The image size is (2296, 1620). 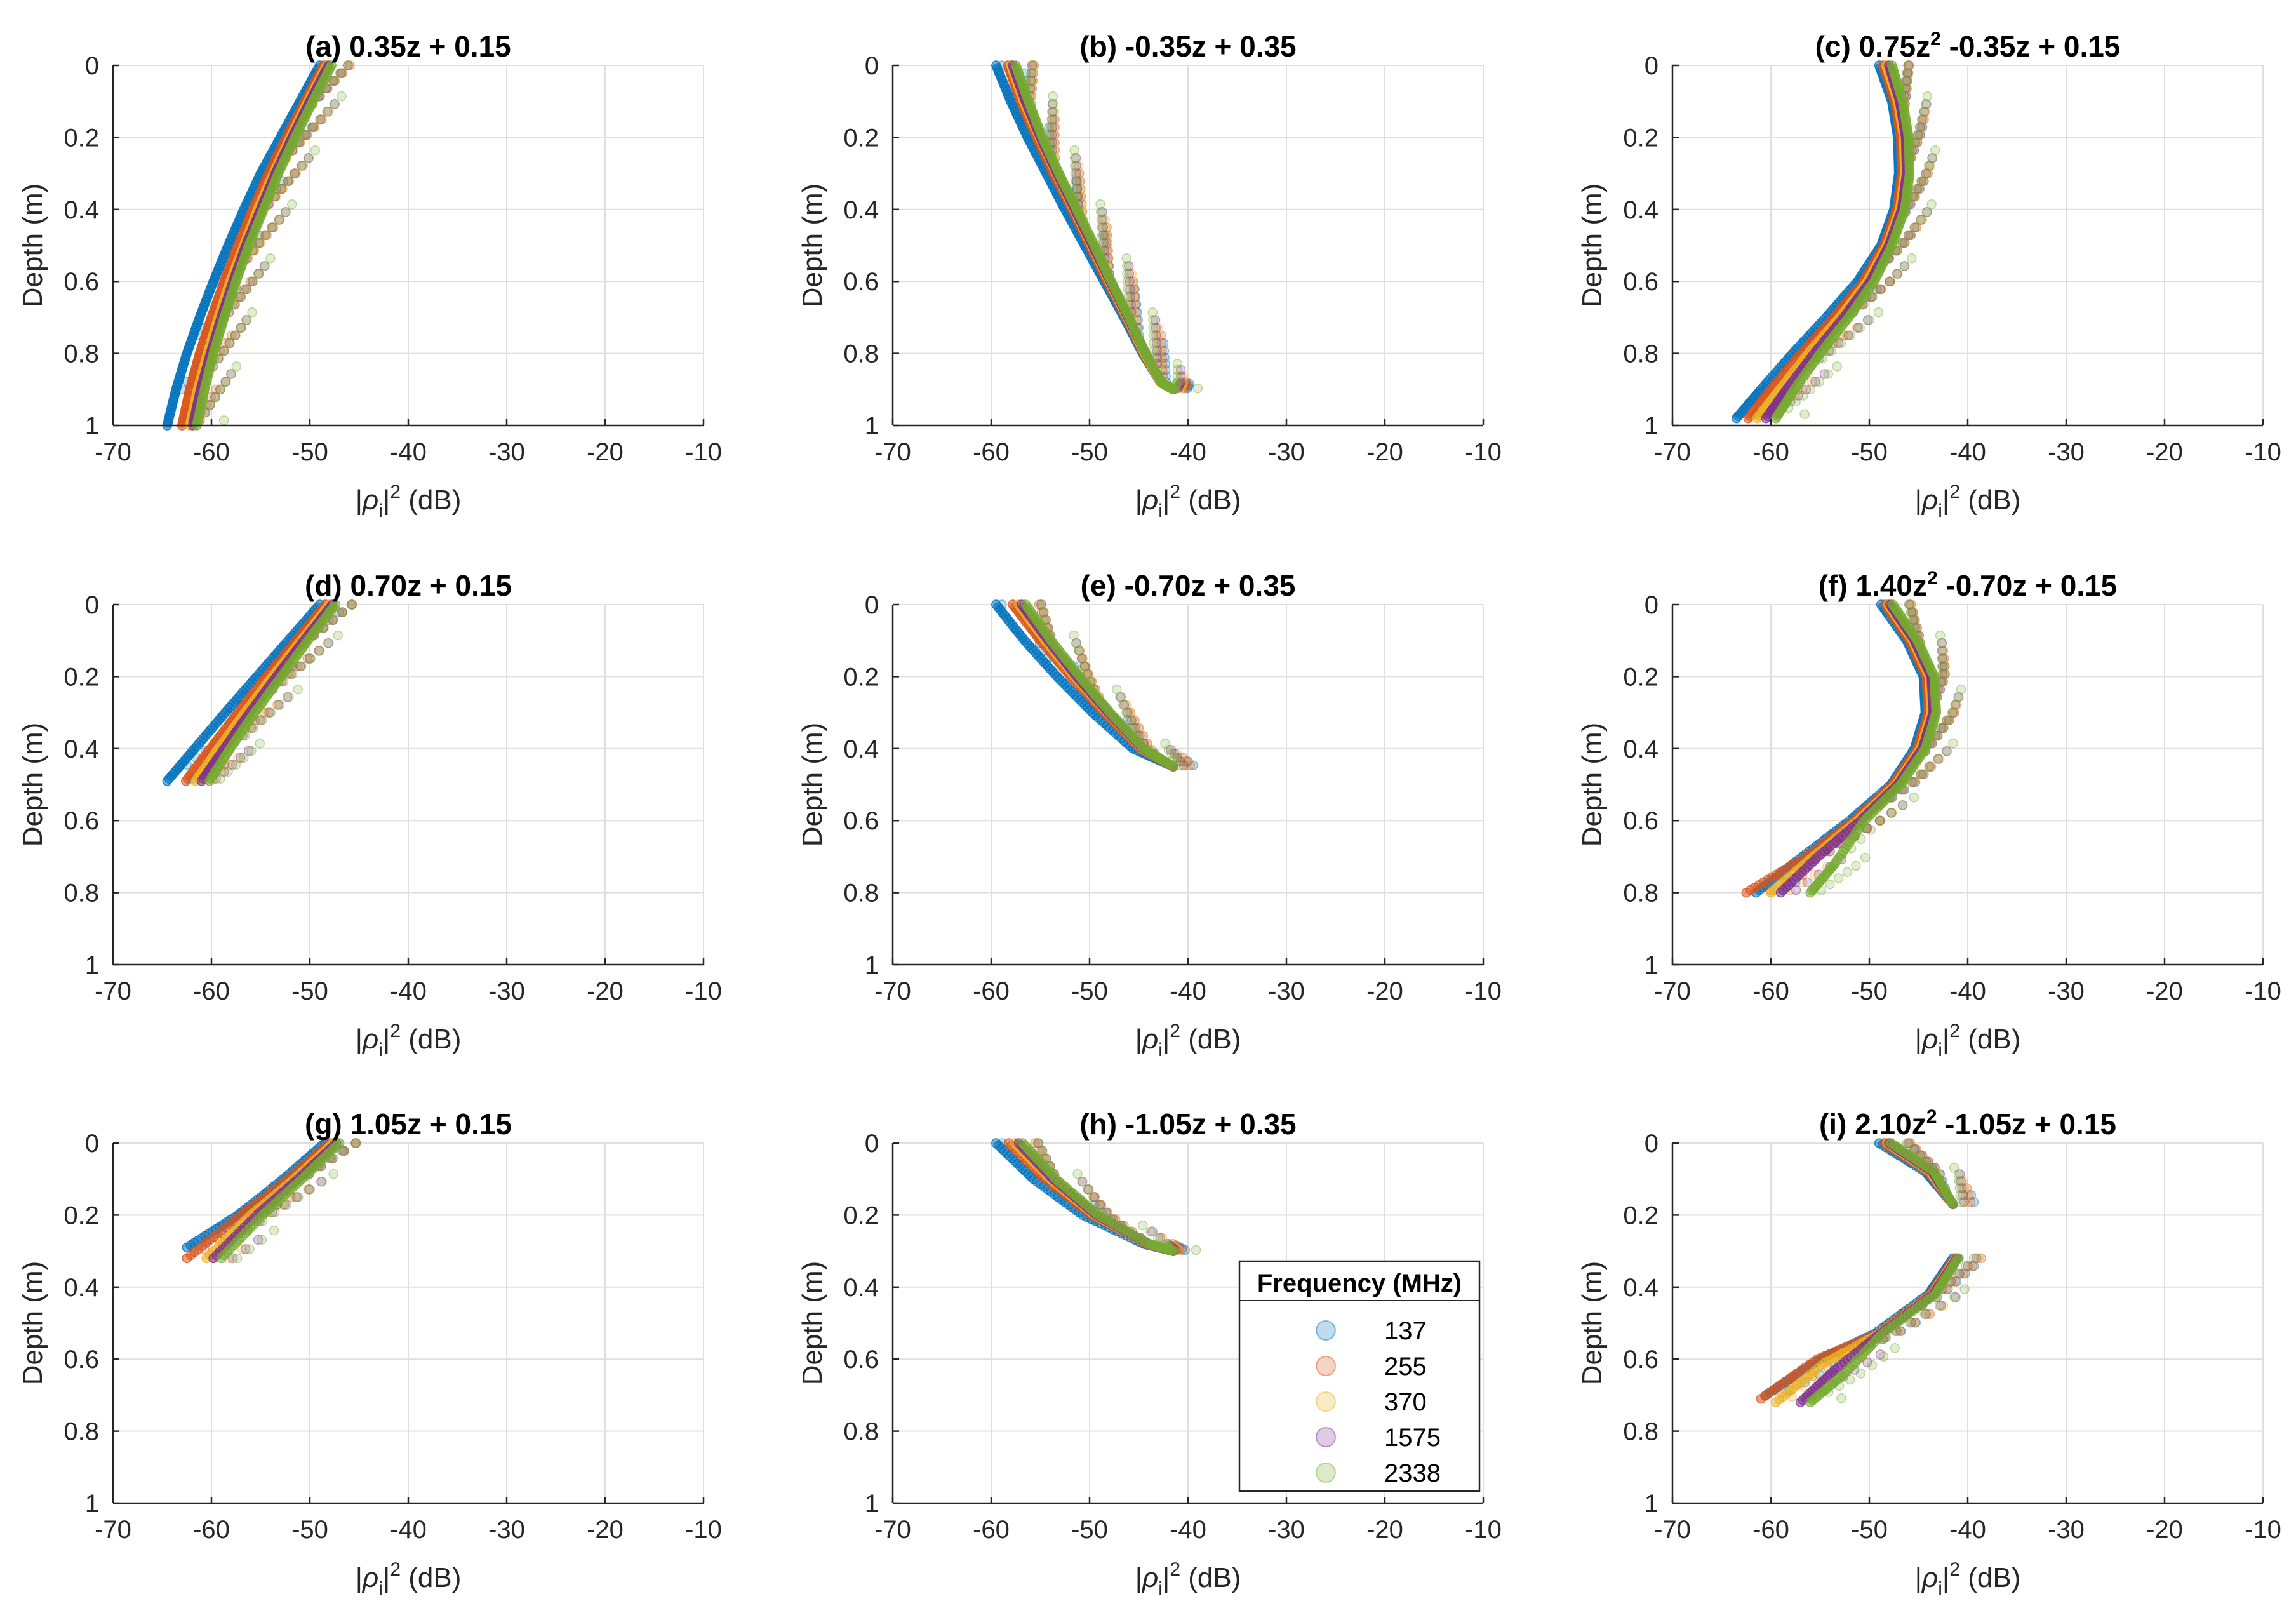 I want to click on x-tick-label: -20, so click(x=2164, y=452).